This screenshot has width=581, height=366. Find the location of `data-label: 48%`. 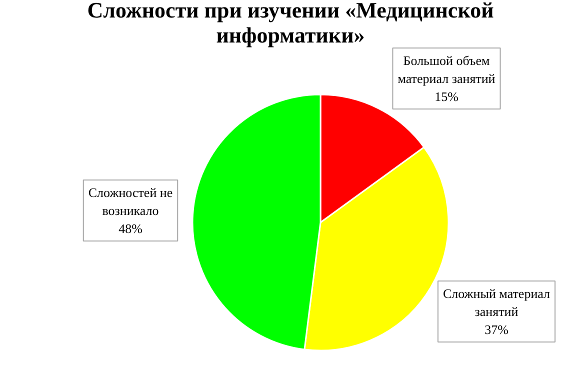

data-label: 48% is located at coordinates (130, 228).